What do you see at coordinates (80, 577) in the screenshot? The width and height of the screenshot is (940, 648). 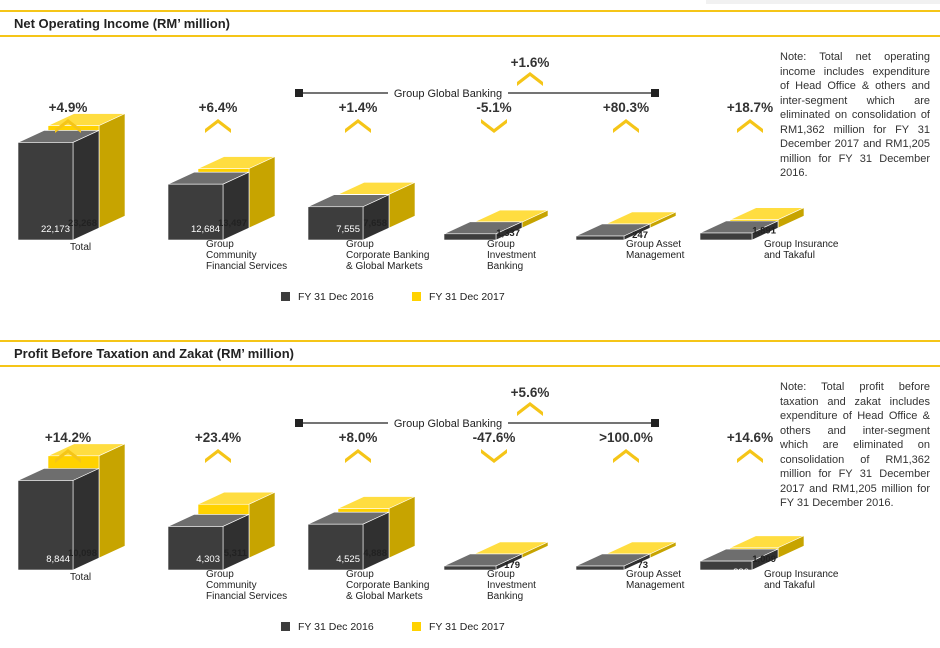 I see `category-label: Total` at bounding box center [80, 577].